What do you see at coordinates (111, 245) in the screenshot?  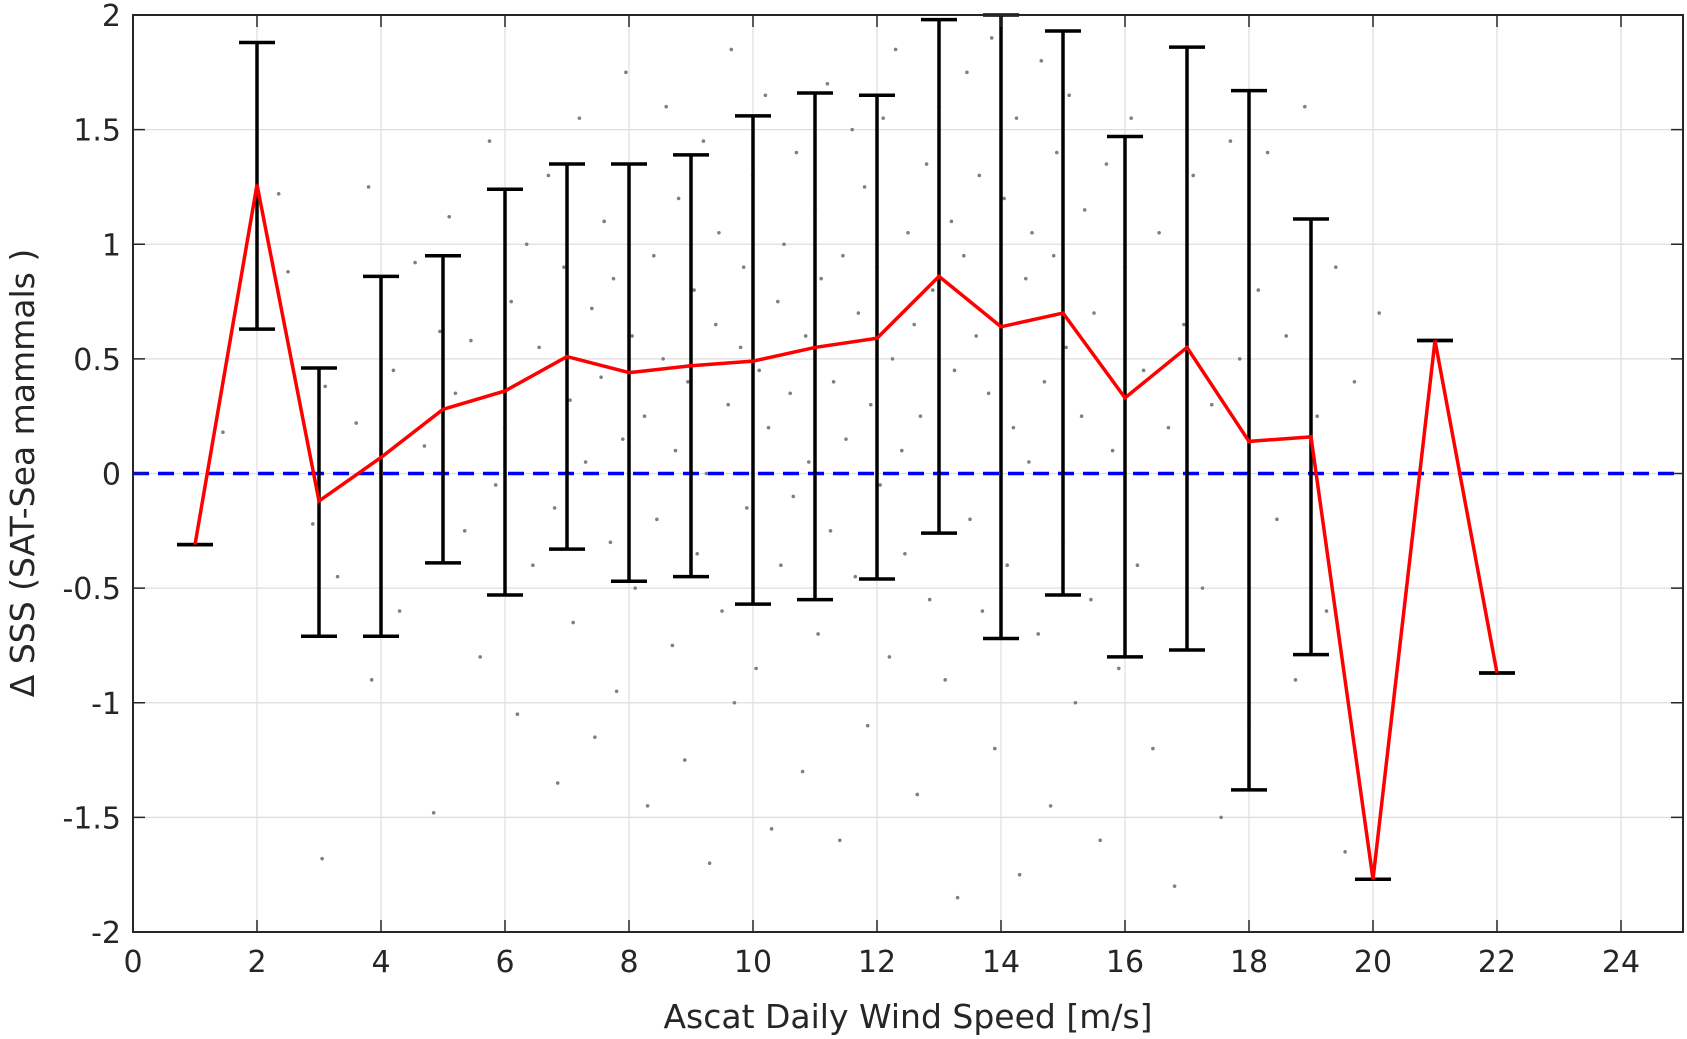 I see `y-tick-label: 1` at bounding box center [111, 245].